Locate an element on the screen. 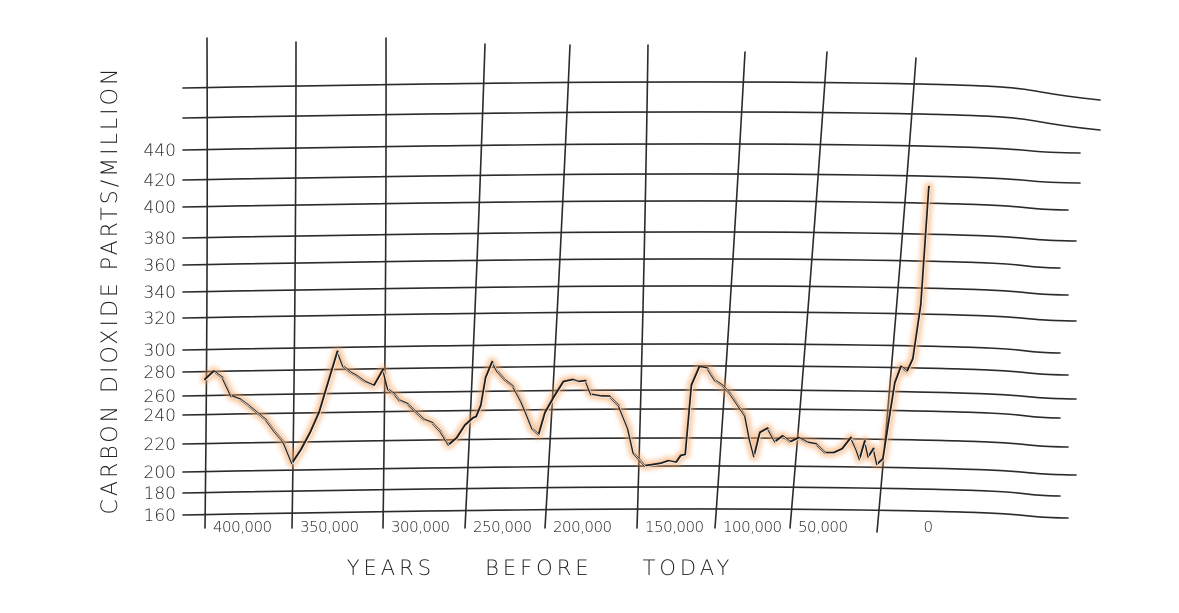 Image resolution: width=1179 pixels, height=613 pixels. x-tick-label: 400,000 is located at coordinates (242, 527).